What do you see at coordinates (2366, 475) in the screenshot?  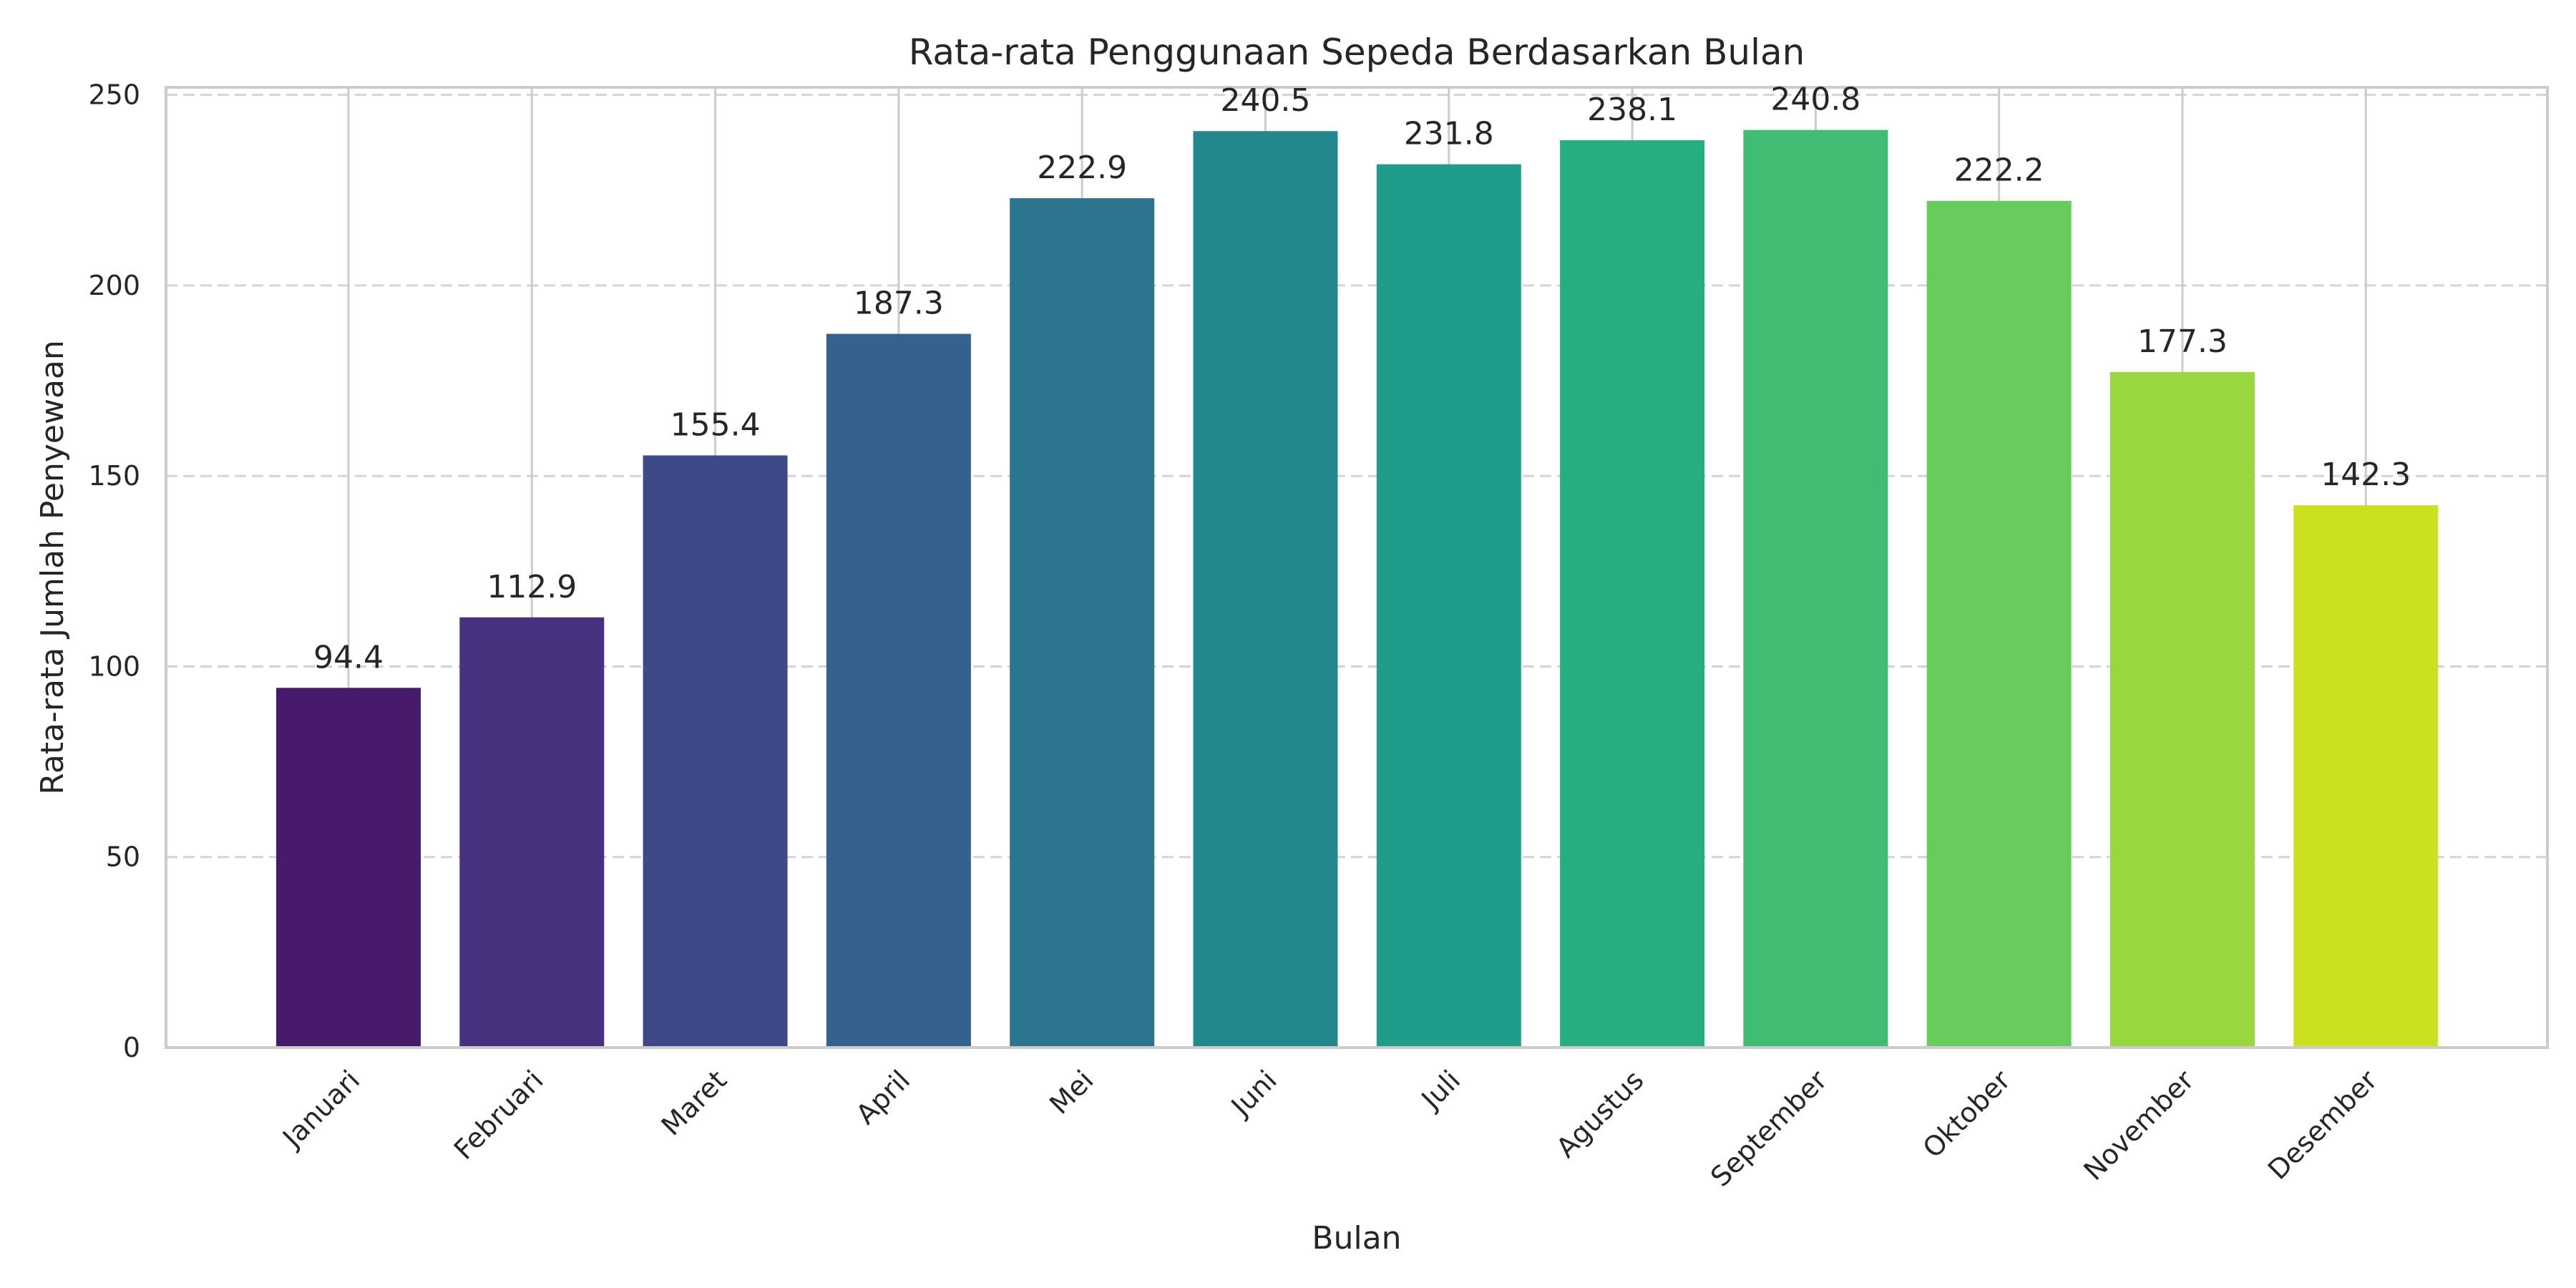 I see `bar-value-label: 142.3` at bounding box center [2366, 475].